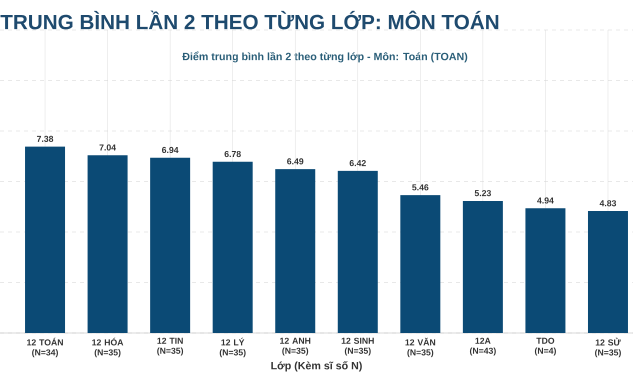 The width and height of the screenshot is (633, 380). I want to click on x-tick-label: TDO (N=4), so click(545, 347).